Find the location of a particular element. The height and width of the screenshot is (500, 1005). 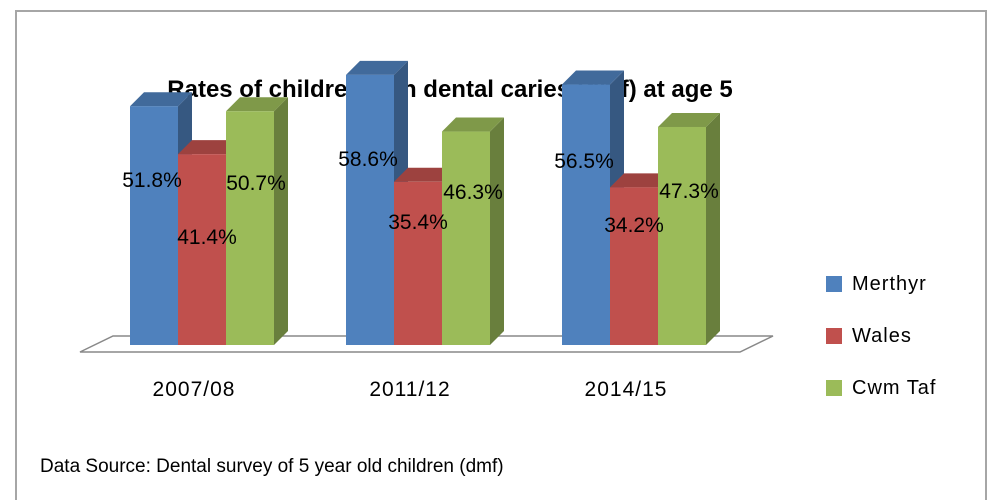

legend-item-merthyr: Merthyr is located at coordinates (881, 284).